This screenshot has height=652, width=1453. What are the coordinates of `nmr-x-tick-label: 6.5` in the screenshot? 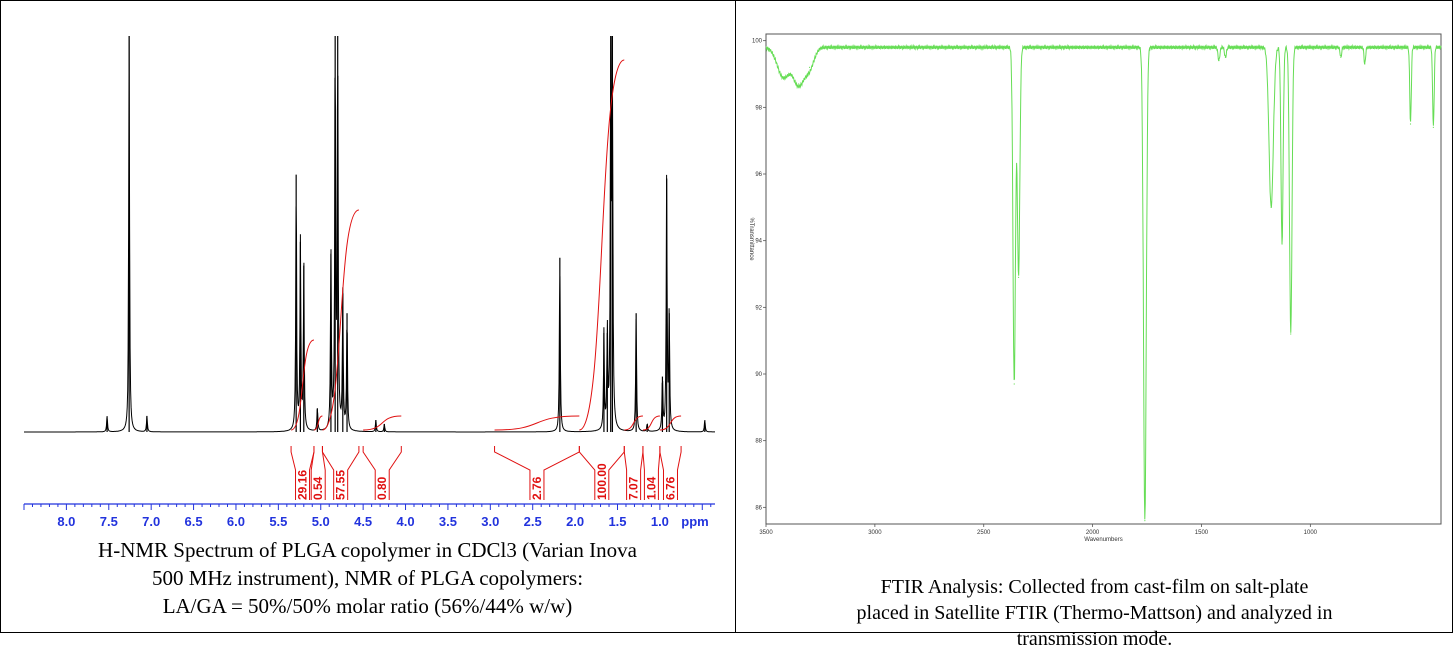 It's located at (194, 521).